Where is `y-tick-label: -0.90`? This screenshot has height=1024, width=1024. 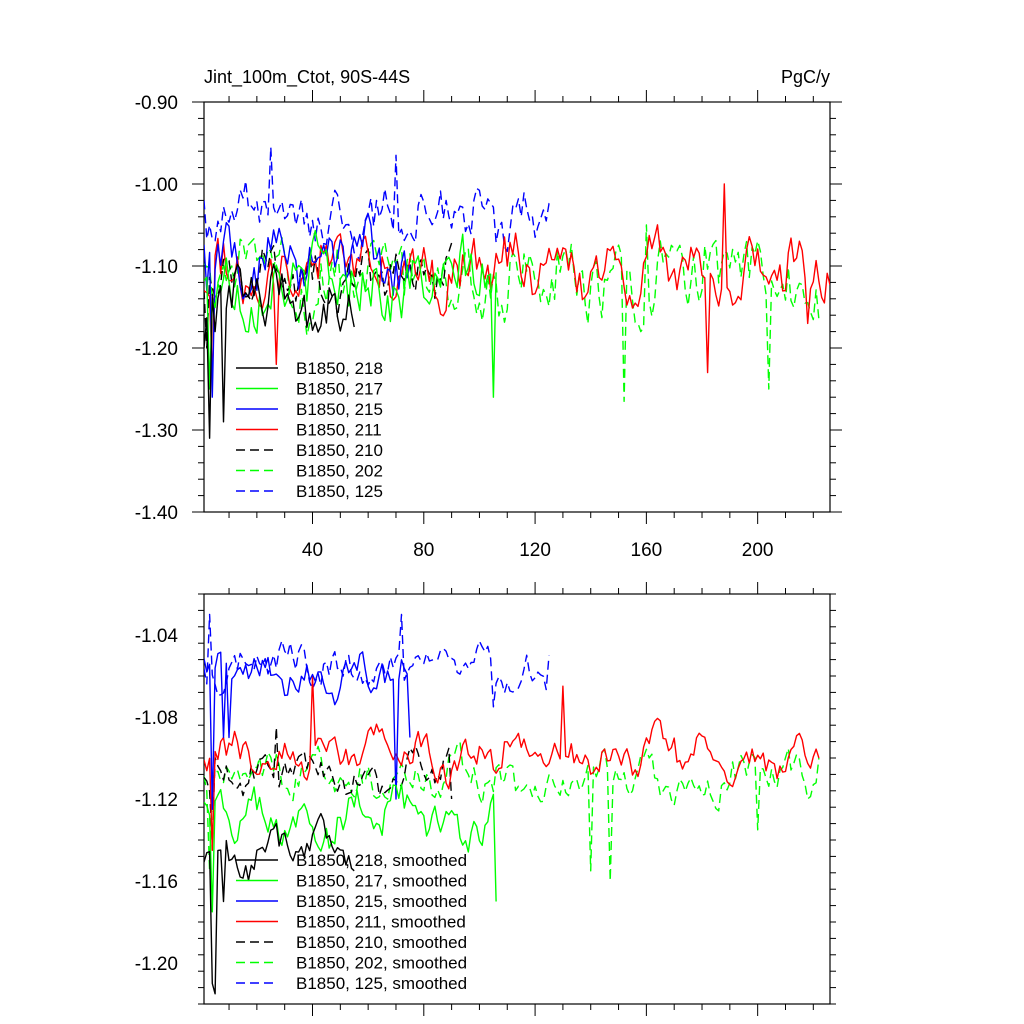
y-tick-label: -0.90 is located at coordinates (156, 103).